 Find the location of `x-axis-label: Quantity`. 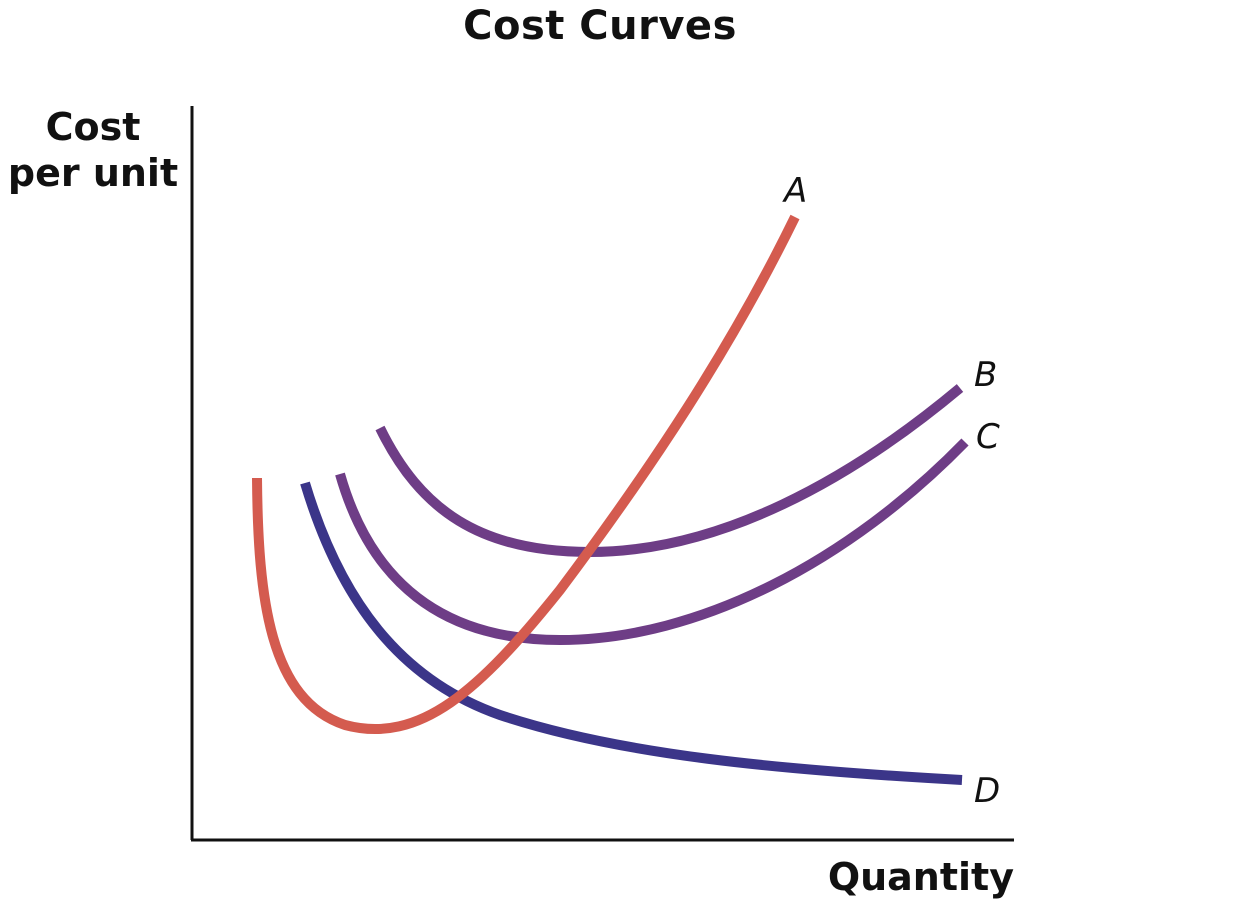

x-axis-label: Quantity is located at coordinates (920, 877).